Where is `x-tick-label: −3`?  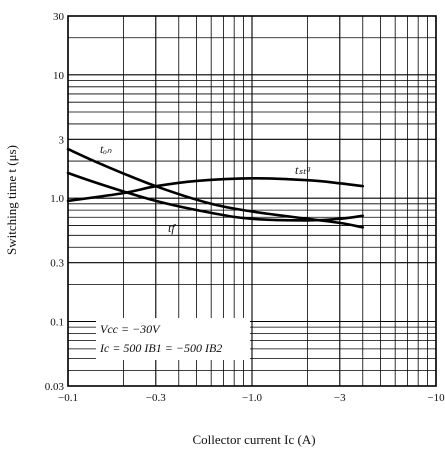 x-tick-label: −3 is located at coordinates (340, 398).